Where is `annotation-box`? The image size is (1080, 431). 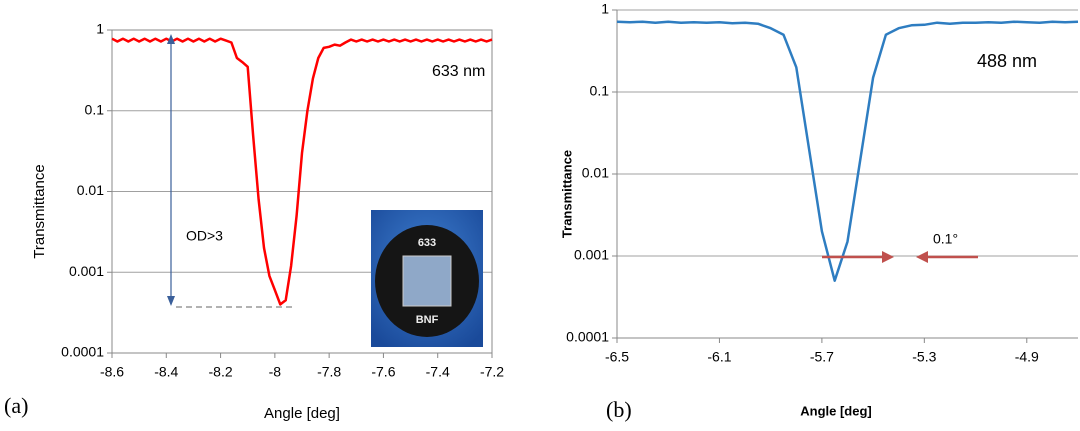
annotation-box is located at coordinates (1024, 62).